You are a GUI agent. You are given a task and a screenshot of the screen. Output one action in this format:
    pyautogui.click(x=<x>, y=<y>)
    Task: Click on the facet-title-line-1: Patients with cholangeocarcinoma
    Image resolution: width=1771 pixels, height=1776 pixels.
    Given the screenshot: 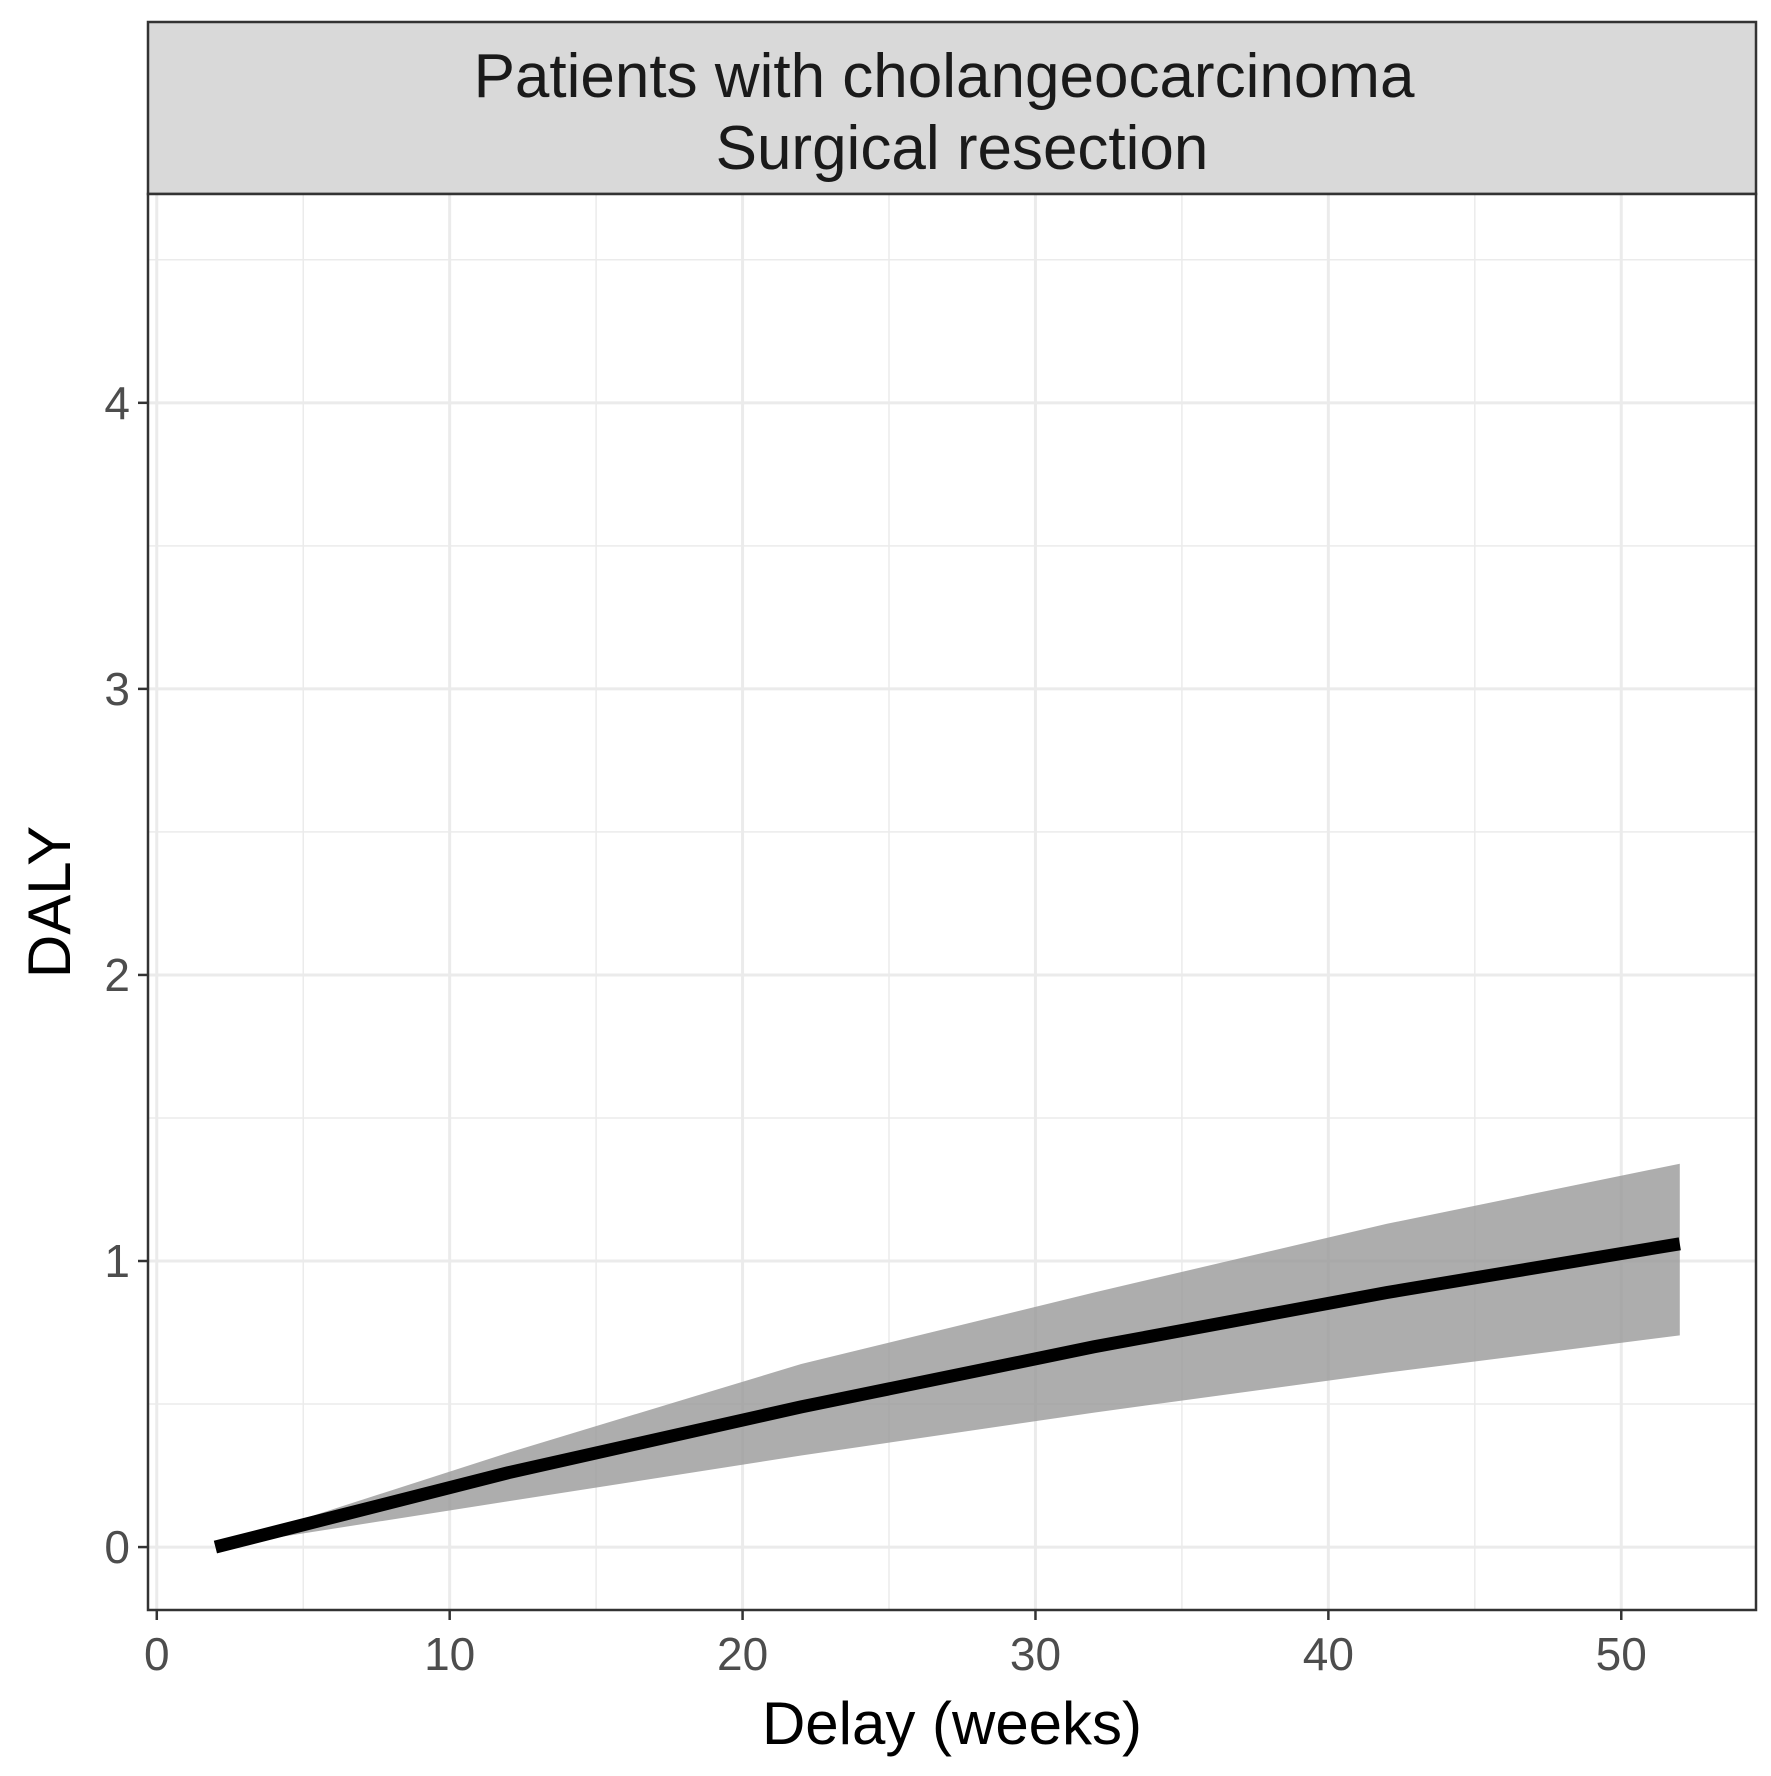 What is the action you would take?
    pyautogui.click(x=944, y=76)
    